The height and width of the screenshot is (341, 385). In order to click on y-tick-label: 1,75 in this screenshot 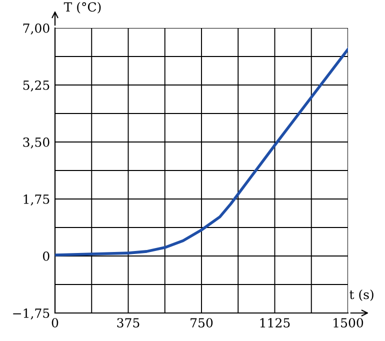, I will do `click(37, 200)`.